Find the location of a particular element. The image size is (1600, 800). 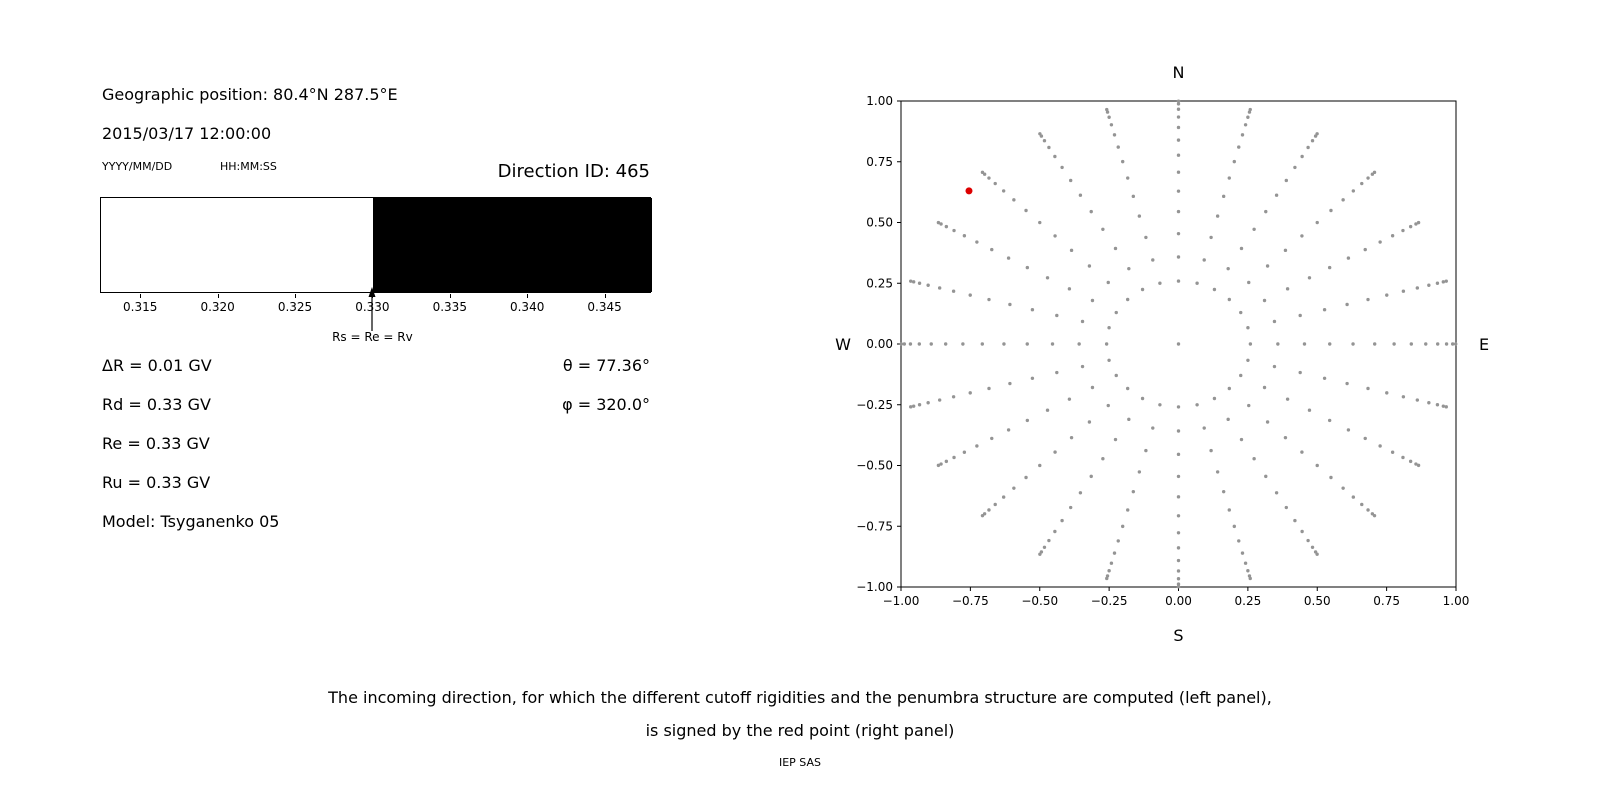

y-tick-label: −0.25 is located at coordinates (874, 405).